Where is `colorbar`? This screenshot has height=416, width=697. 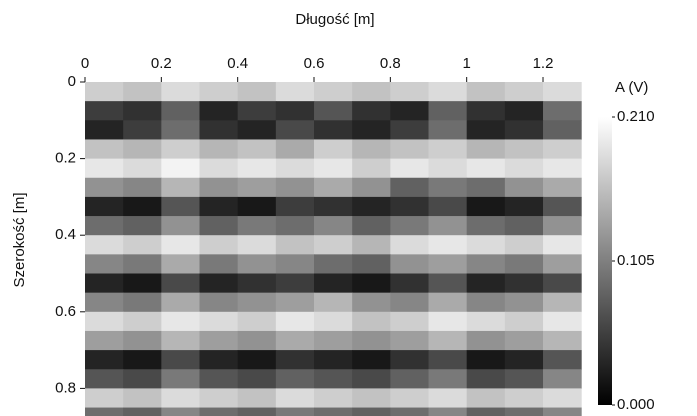
colorbar is located at coordinates (605, 261).